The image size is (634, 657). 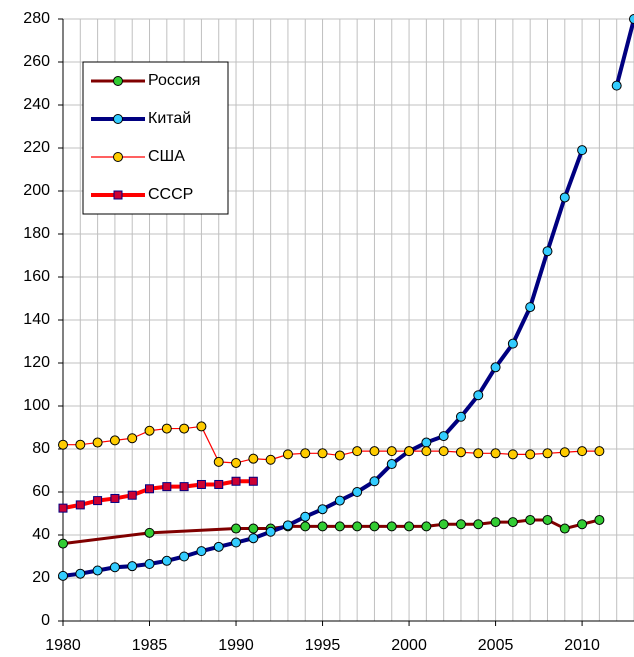 What do you see at coordinates (409, 645) in the screenshot?
I see `x-tick-label: 2000` at bounding box center [409, 645].